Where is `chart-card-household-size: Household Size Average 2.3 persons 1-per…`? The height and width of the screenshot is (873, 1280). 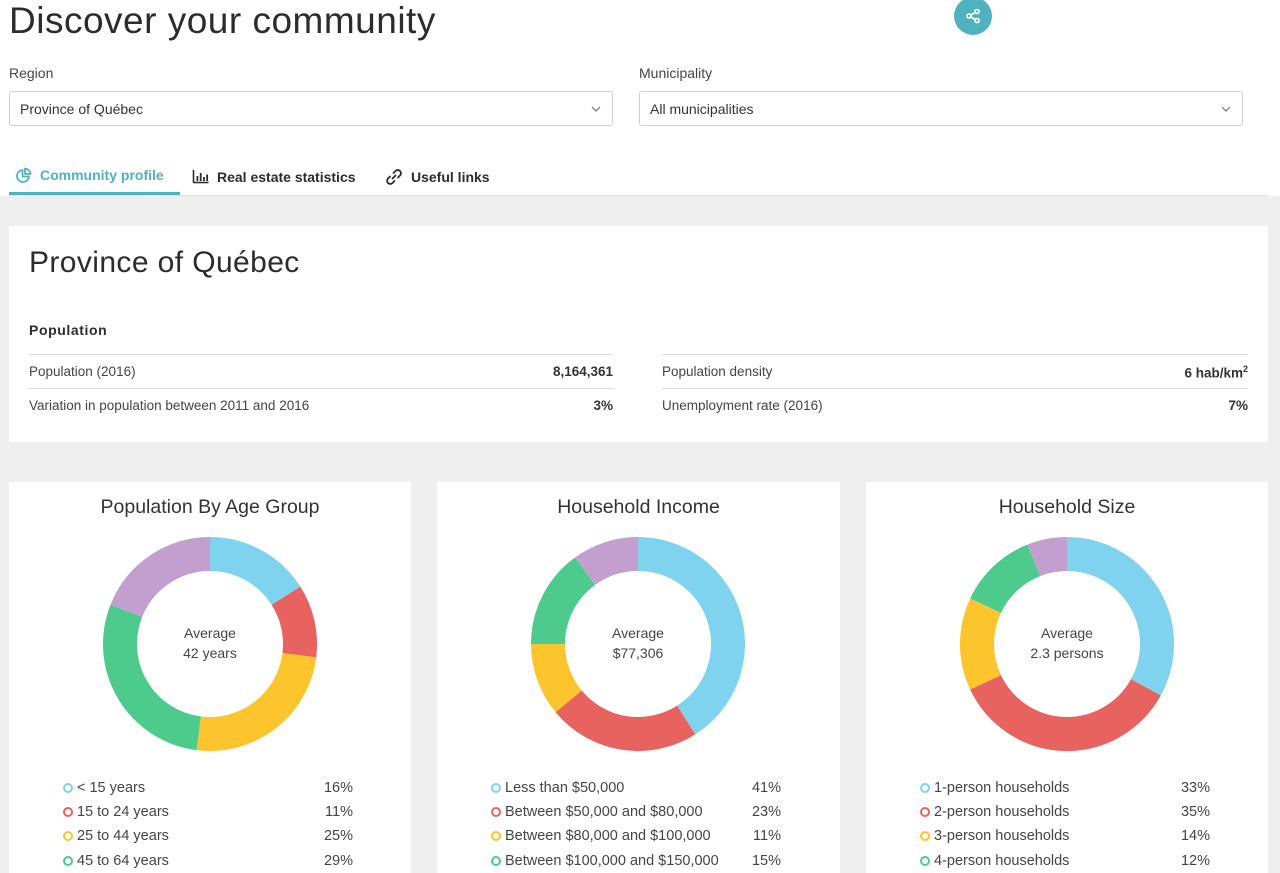
chart-card-household-size: Household Size Average 2.3 persons 1-per… is located at coordinates (1067, 677).